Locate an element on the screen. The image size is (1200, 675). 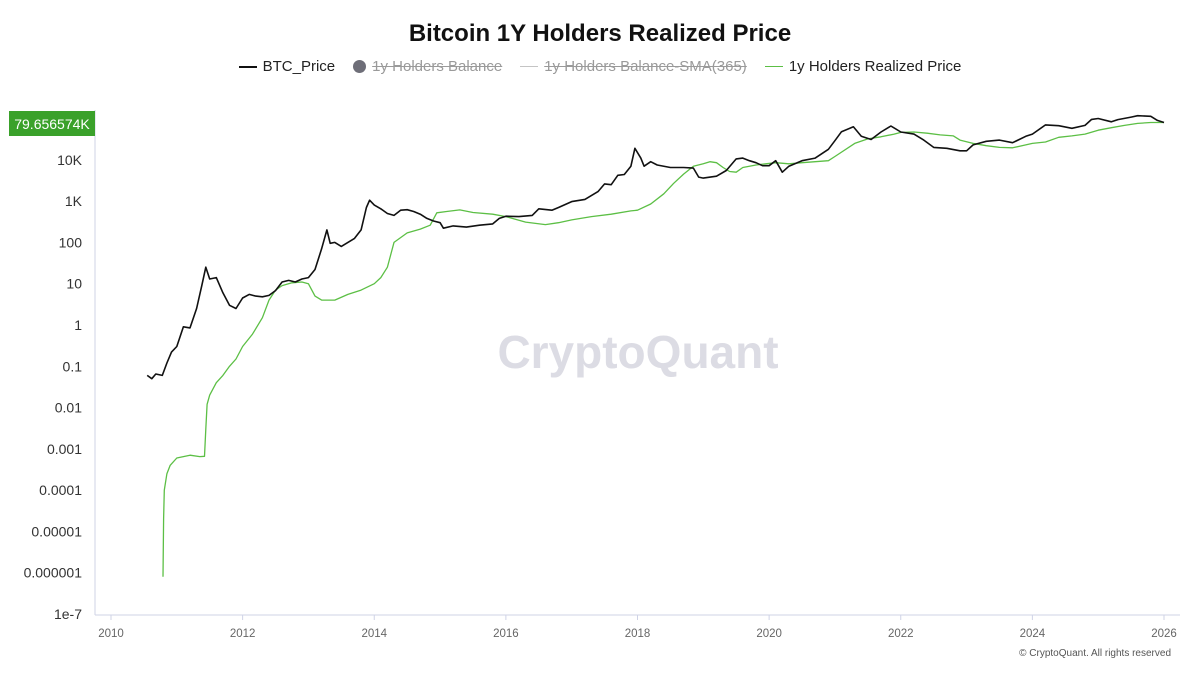
legend-item-holders-balance: 1y Holders Balance is located at coordinates (427, 66).